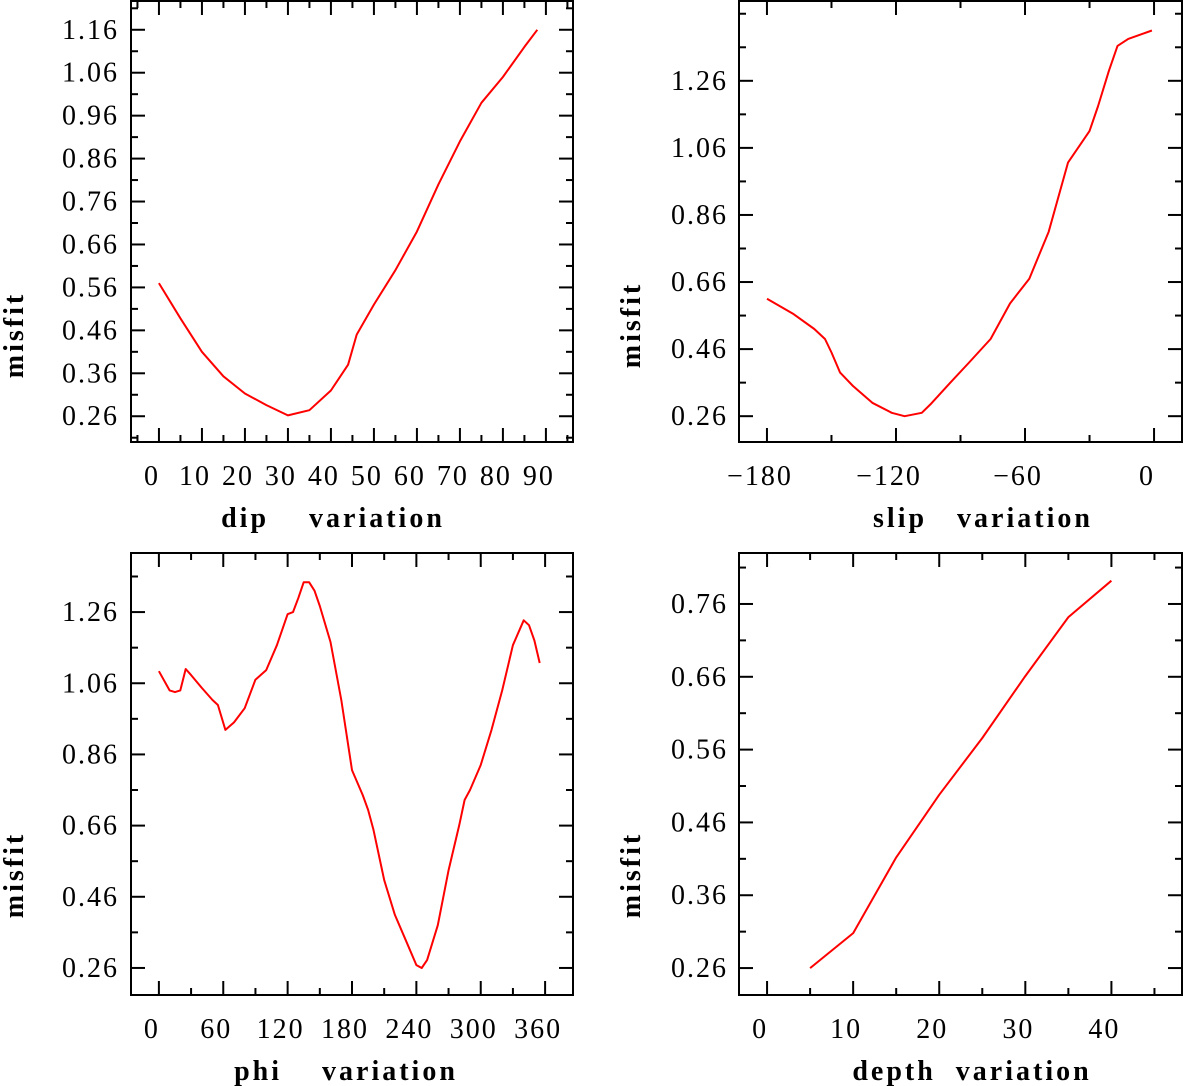 The width and height of the screenshot is (1183, 1086). Describe the element at coordinates (496, 476) in the screenshot. I see `x-tick-label: 80` at that location.